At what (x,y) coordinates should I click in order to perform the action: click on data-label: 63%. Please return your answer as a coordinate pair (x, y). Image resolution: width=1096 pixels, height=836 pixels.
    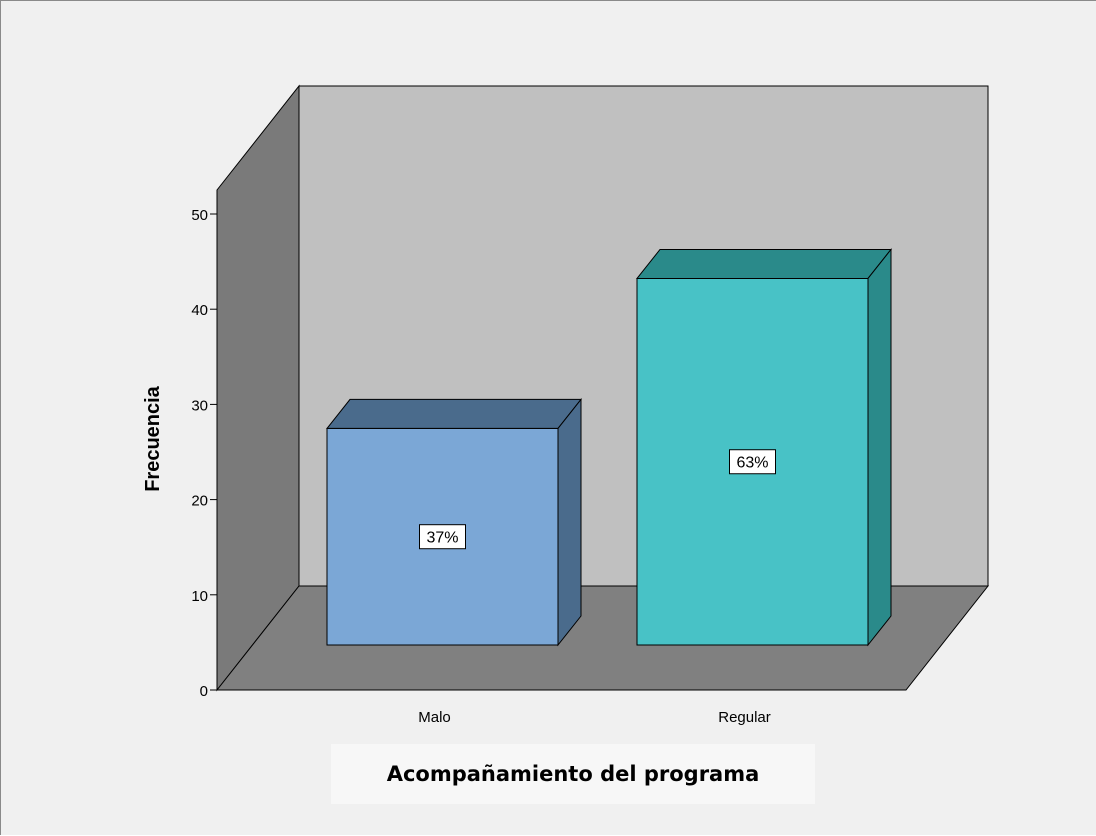
    Looking at the image, I should click on (752, 463).